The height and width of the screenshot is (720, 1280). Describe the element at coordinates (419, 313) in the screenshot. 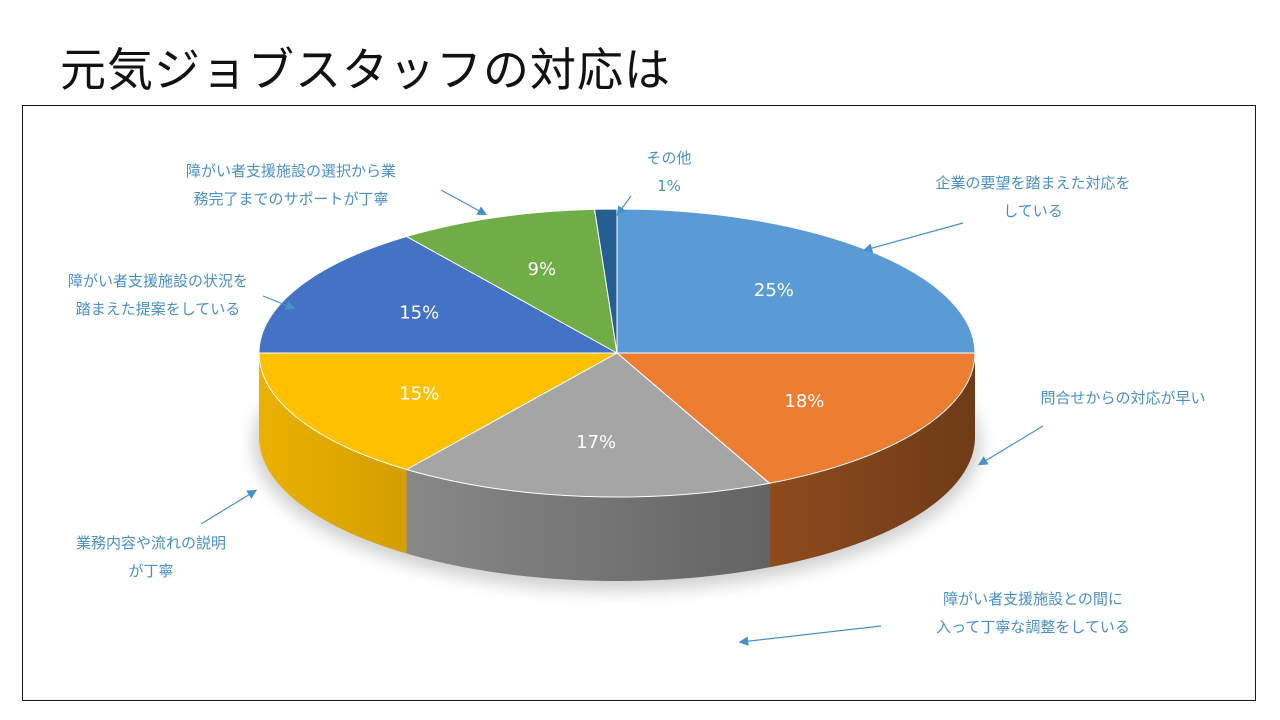

I see `data-label-4: 15%` at that location.